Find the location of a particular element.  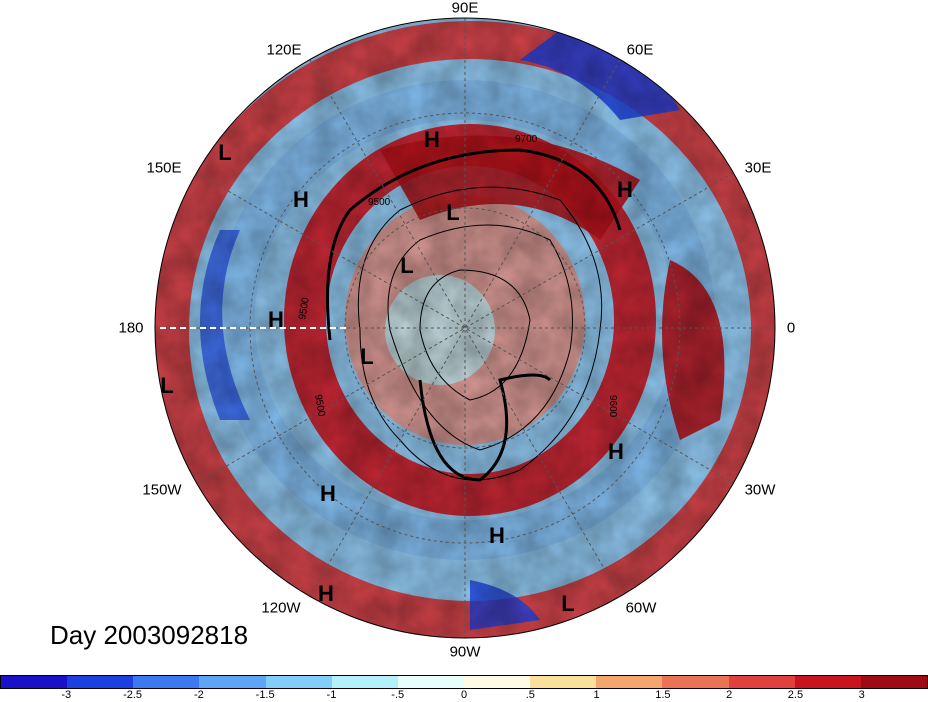

lon-label-0: 0 is located at coordinates (791, 328).